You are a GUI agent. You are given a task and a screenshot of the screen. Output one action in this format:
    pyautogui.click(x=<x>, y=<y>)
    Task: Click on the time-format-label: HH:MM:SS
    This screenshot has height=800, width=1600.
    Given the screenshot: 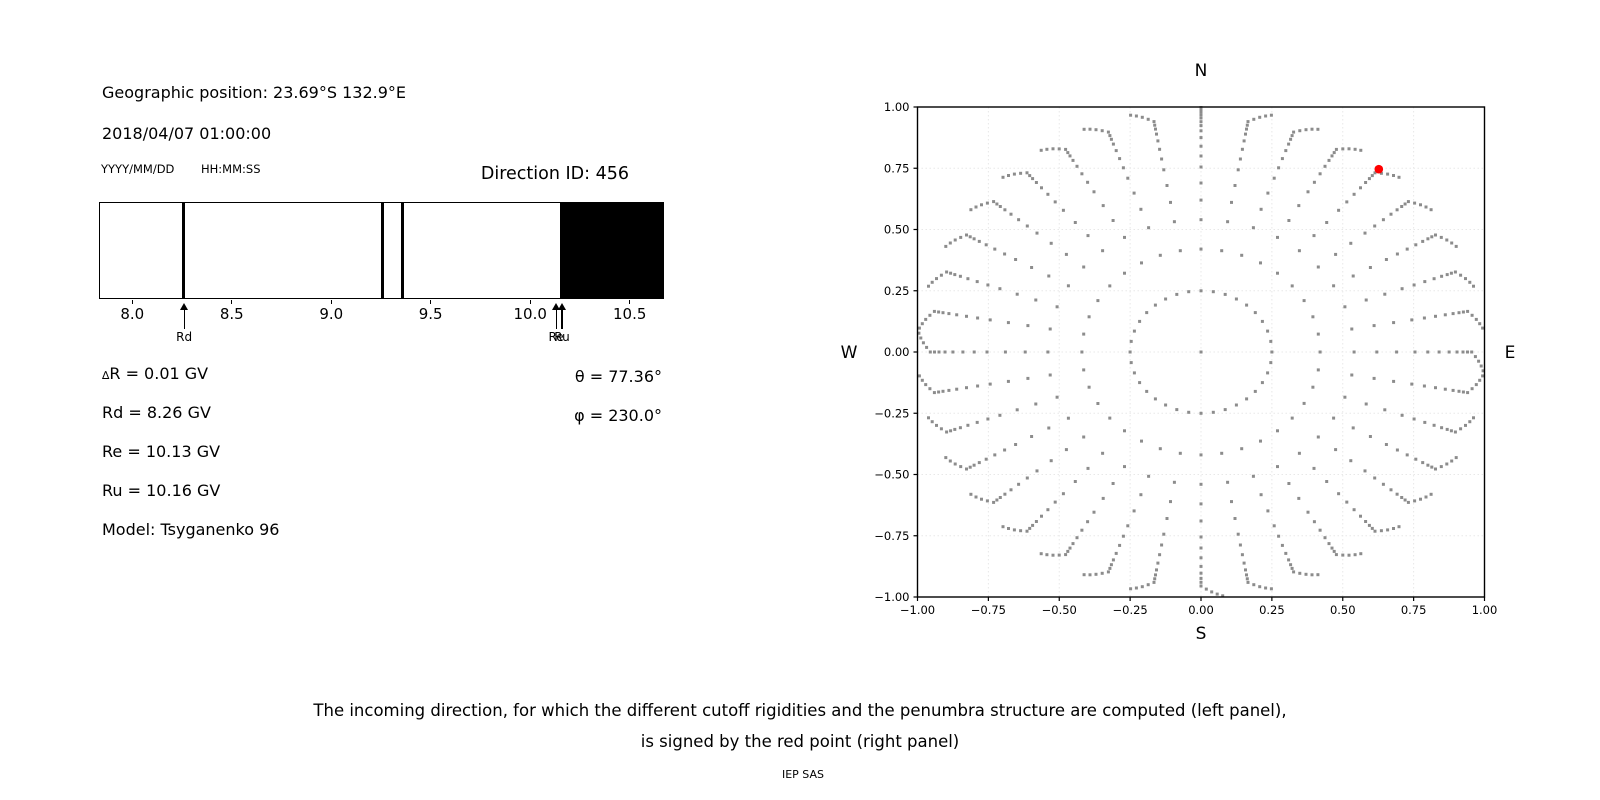 What is the action you would take?
    pyautogui.click(x=231, y=169)
    